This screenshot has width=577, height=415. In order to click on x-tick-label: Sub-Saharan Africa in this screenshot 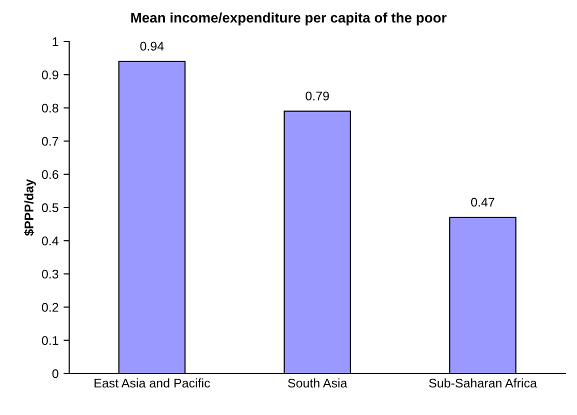, I will do `click(483, 383)`.